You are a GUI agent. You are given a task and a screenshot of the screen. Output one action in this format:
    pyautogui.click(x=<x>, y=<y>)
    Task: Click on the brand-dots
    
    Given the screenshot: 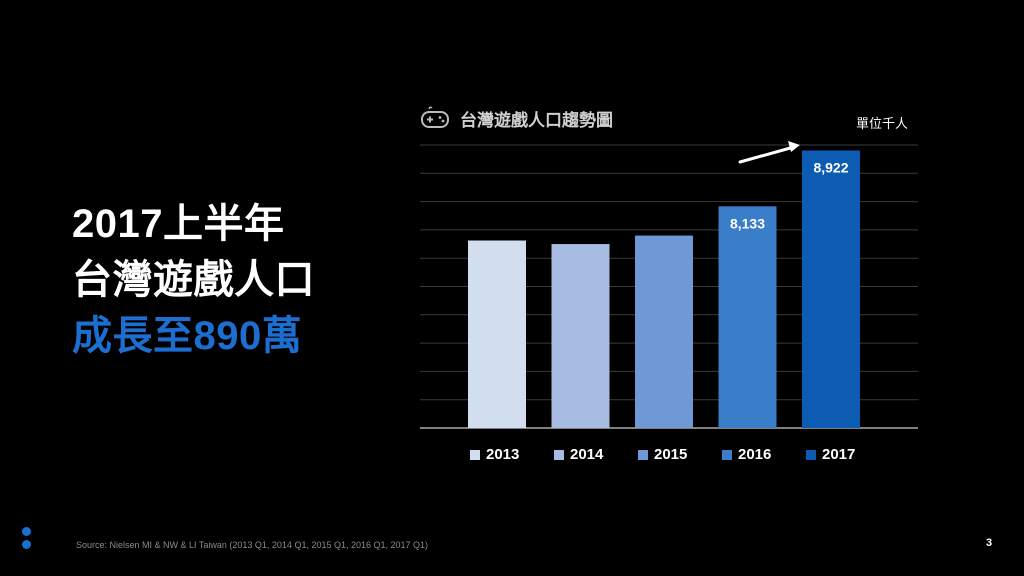 What is the action you would take?
    pyautogui.click(x=26, y=540)
    